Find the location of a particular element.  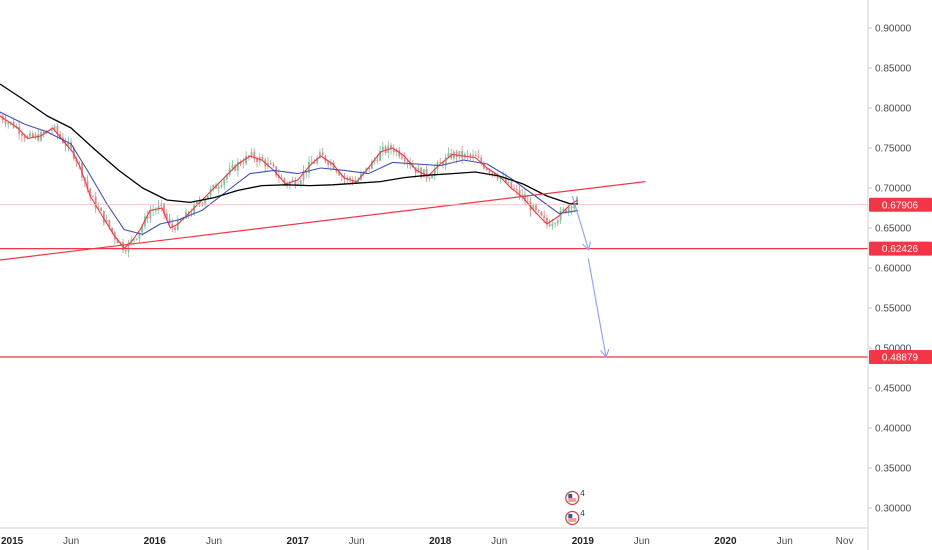

svg-text: 0.67906 is located at coordinates (900, 205).